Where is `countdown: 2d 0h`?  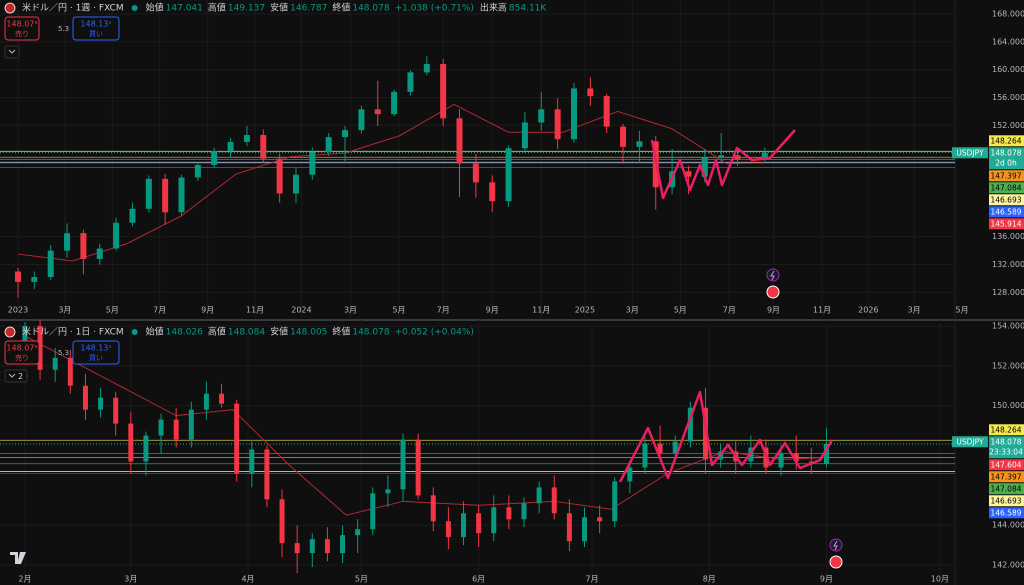
countdown: 2d 0h is located at coordinates (1006, 162).